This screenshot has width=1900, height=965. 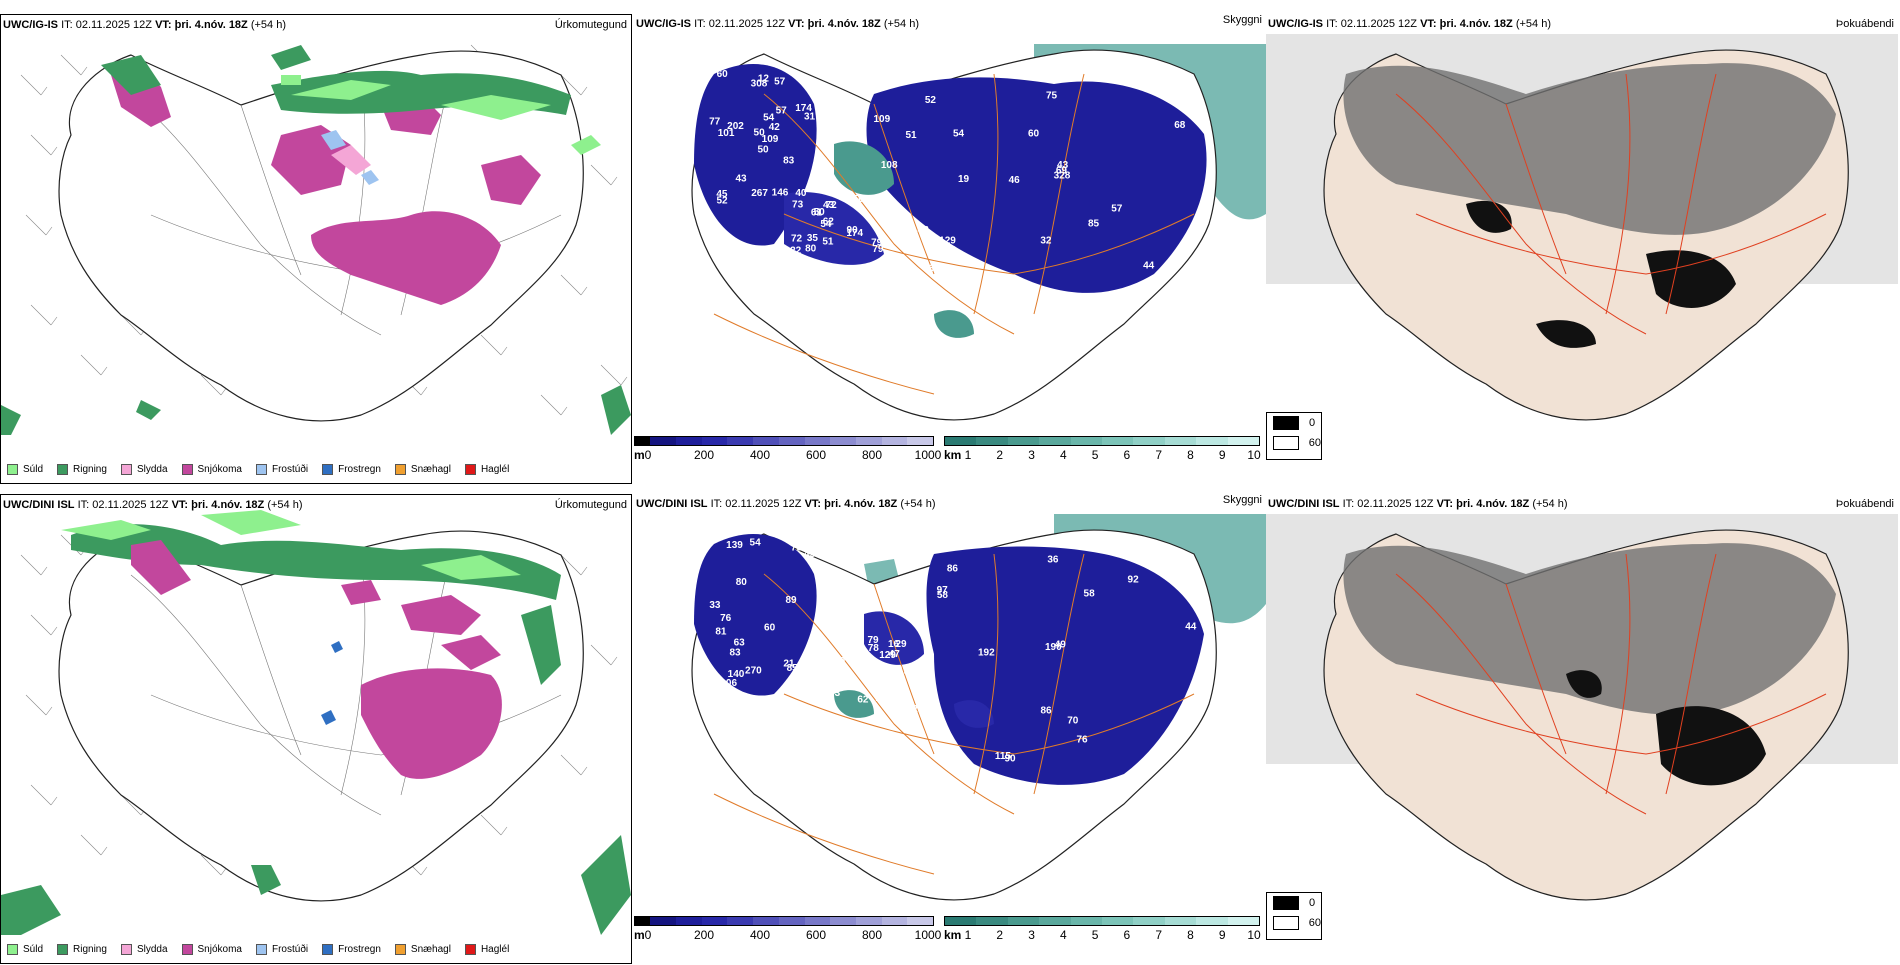 What do you see at coordinates (789, 664) in the screenshot?
I see `cloud-base-value: 21` at bounding box center [789, 664].